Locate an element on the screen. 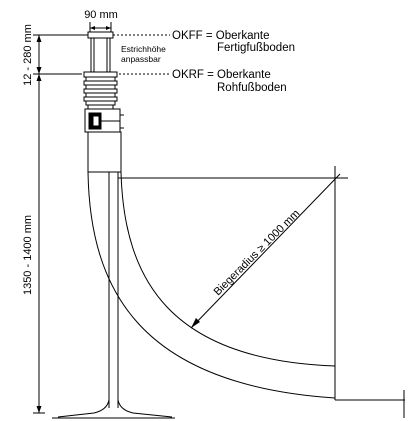 This screenshot has height=421, width=414. okff-label-line2: Fertigfußboden is located at coordinates (256, 48).